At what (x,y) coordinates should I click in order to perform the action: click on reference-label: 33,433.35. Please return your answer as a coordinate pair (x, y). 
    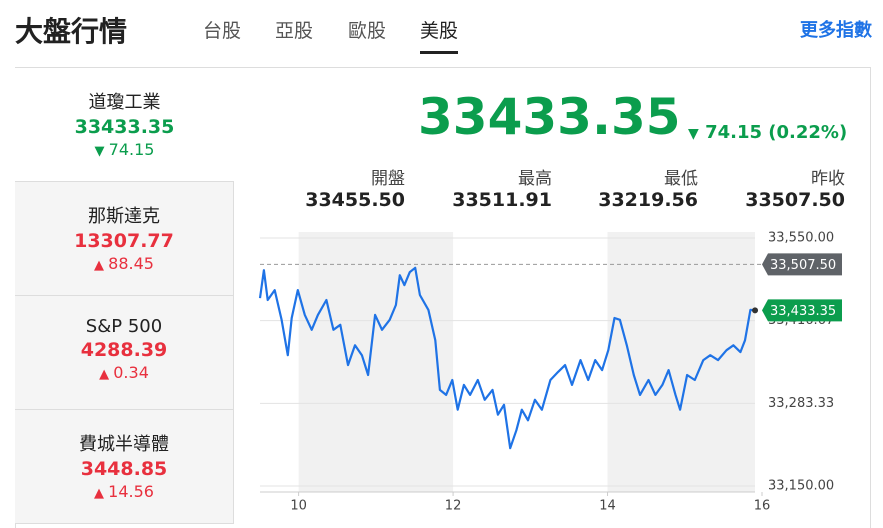
    Looking at the image, I should click on (803, 311).